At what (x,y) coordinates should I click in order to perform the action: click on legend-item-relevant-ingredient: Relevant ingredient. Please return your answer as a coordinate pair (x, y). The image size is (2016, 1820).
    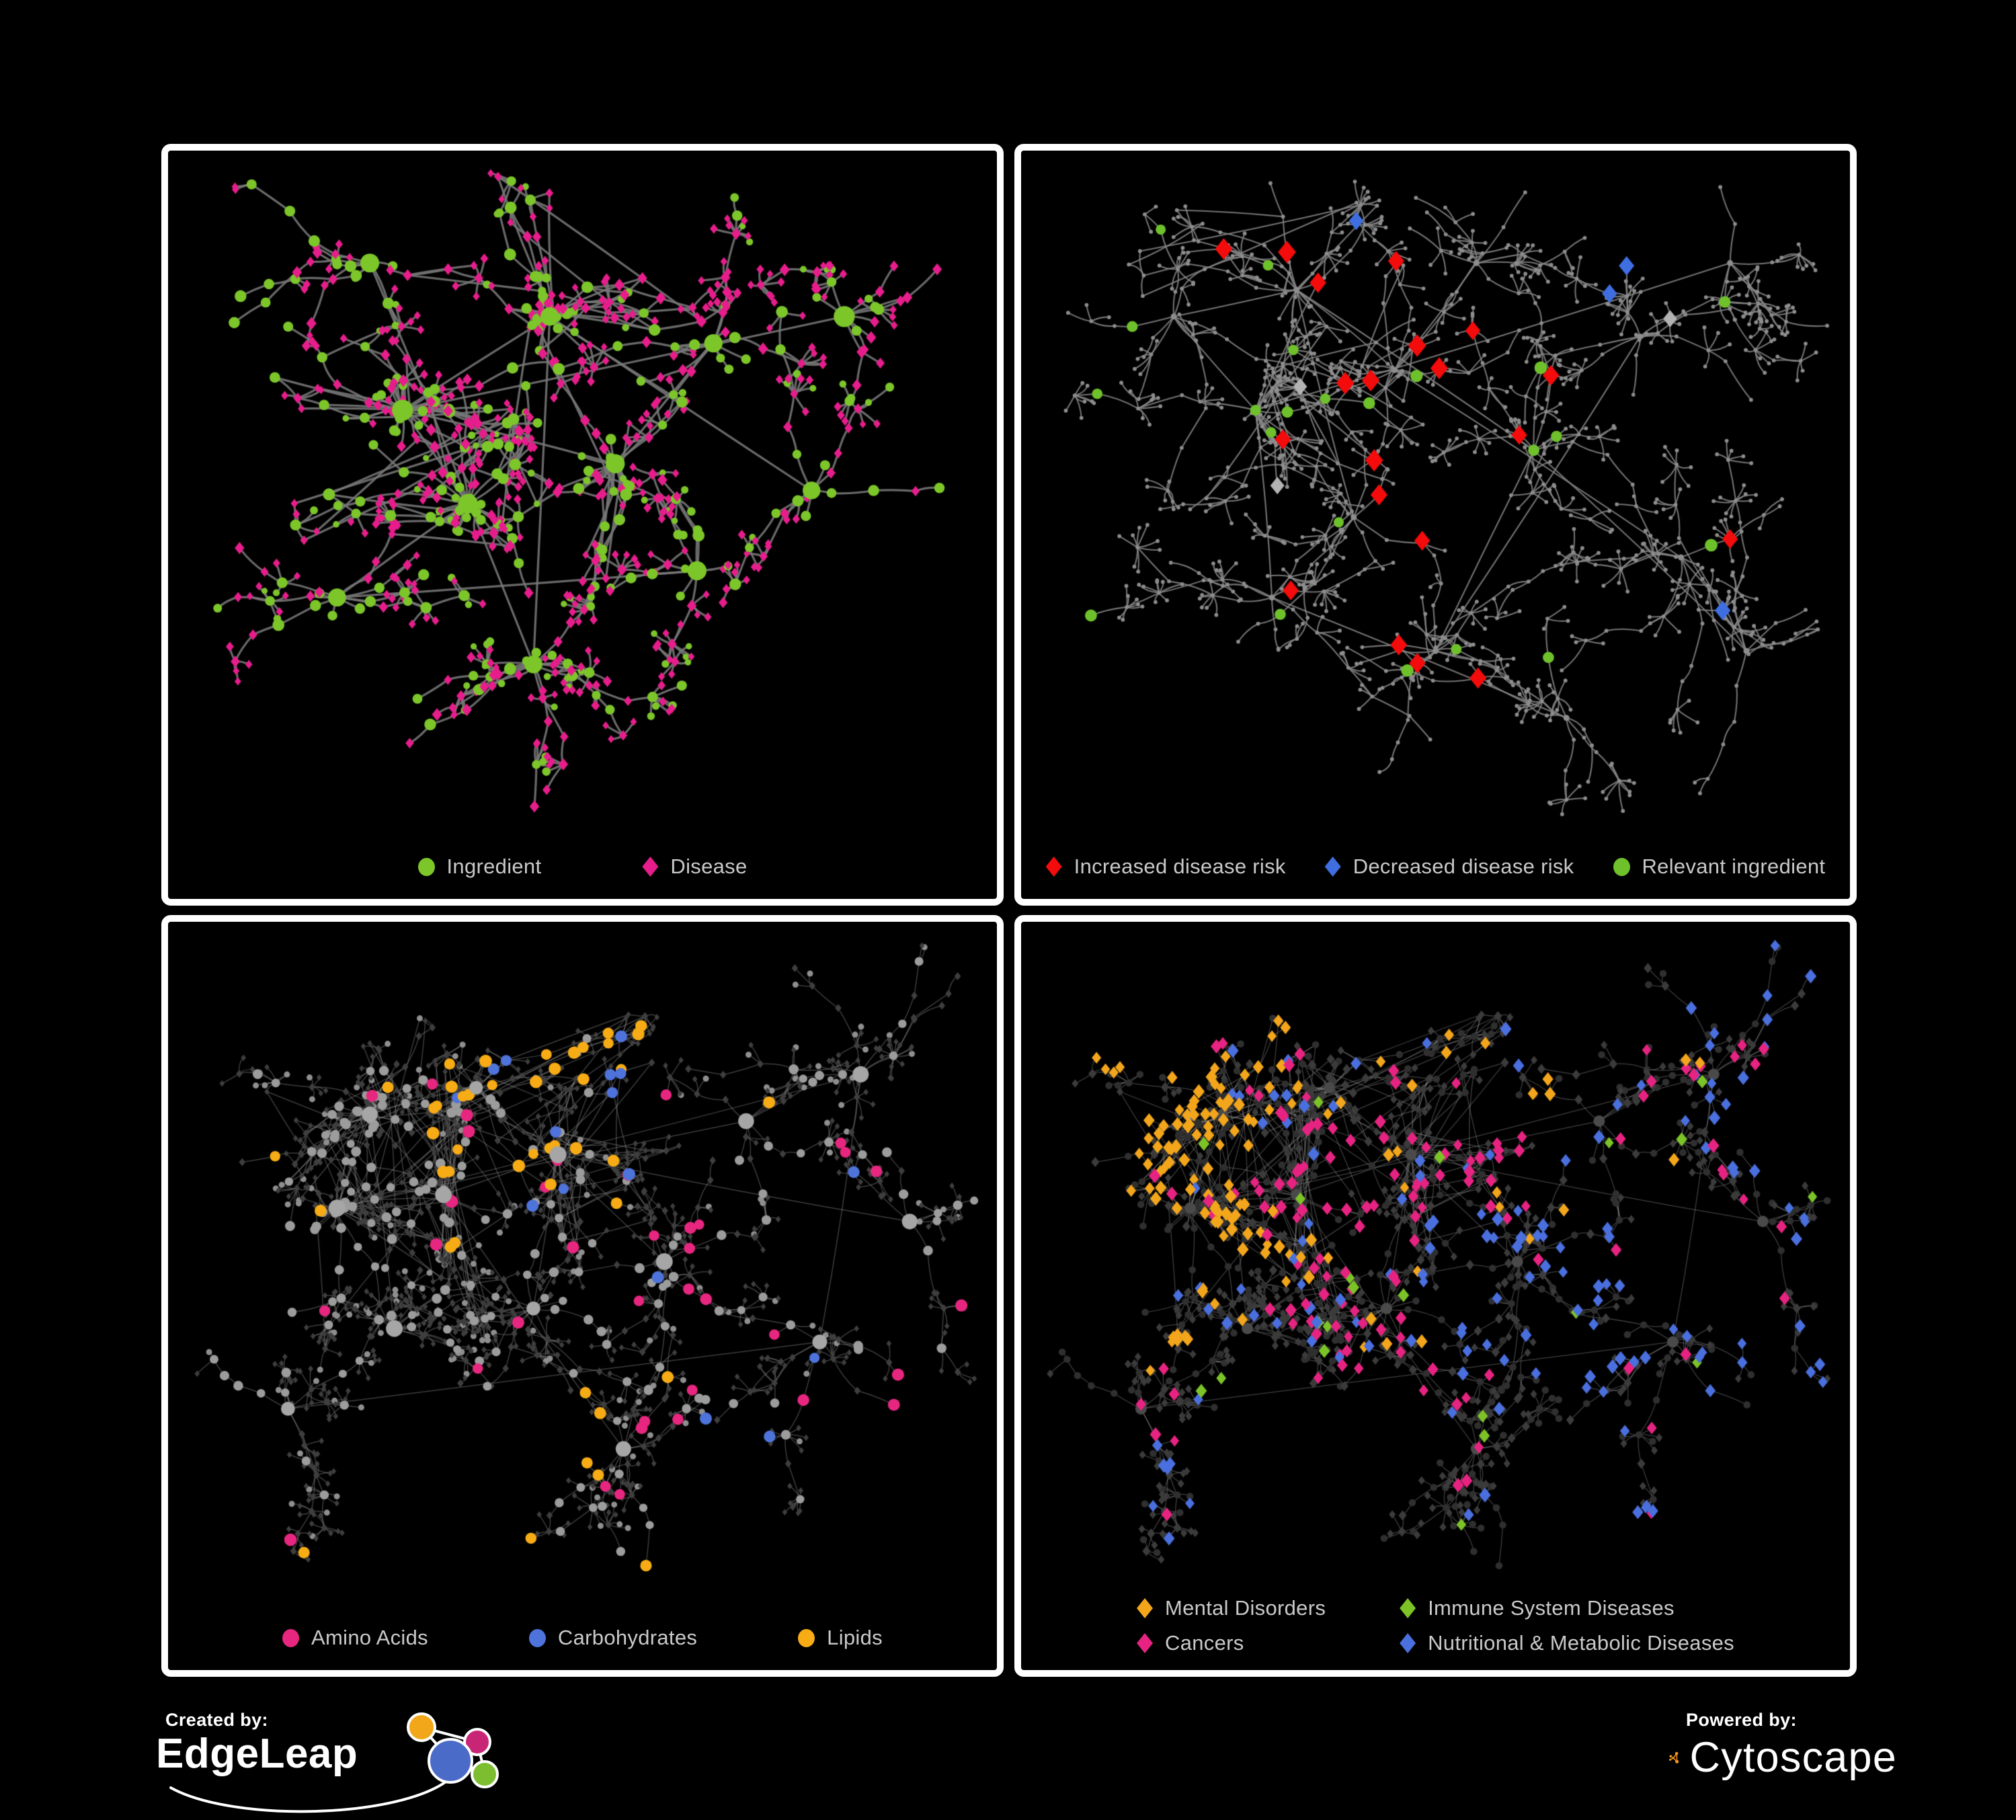
    Looking at the image, I should click on (1719, 867).